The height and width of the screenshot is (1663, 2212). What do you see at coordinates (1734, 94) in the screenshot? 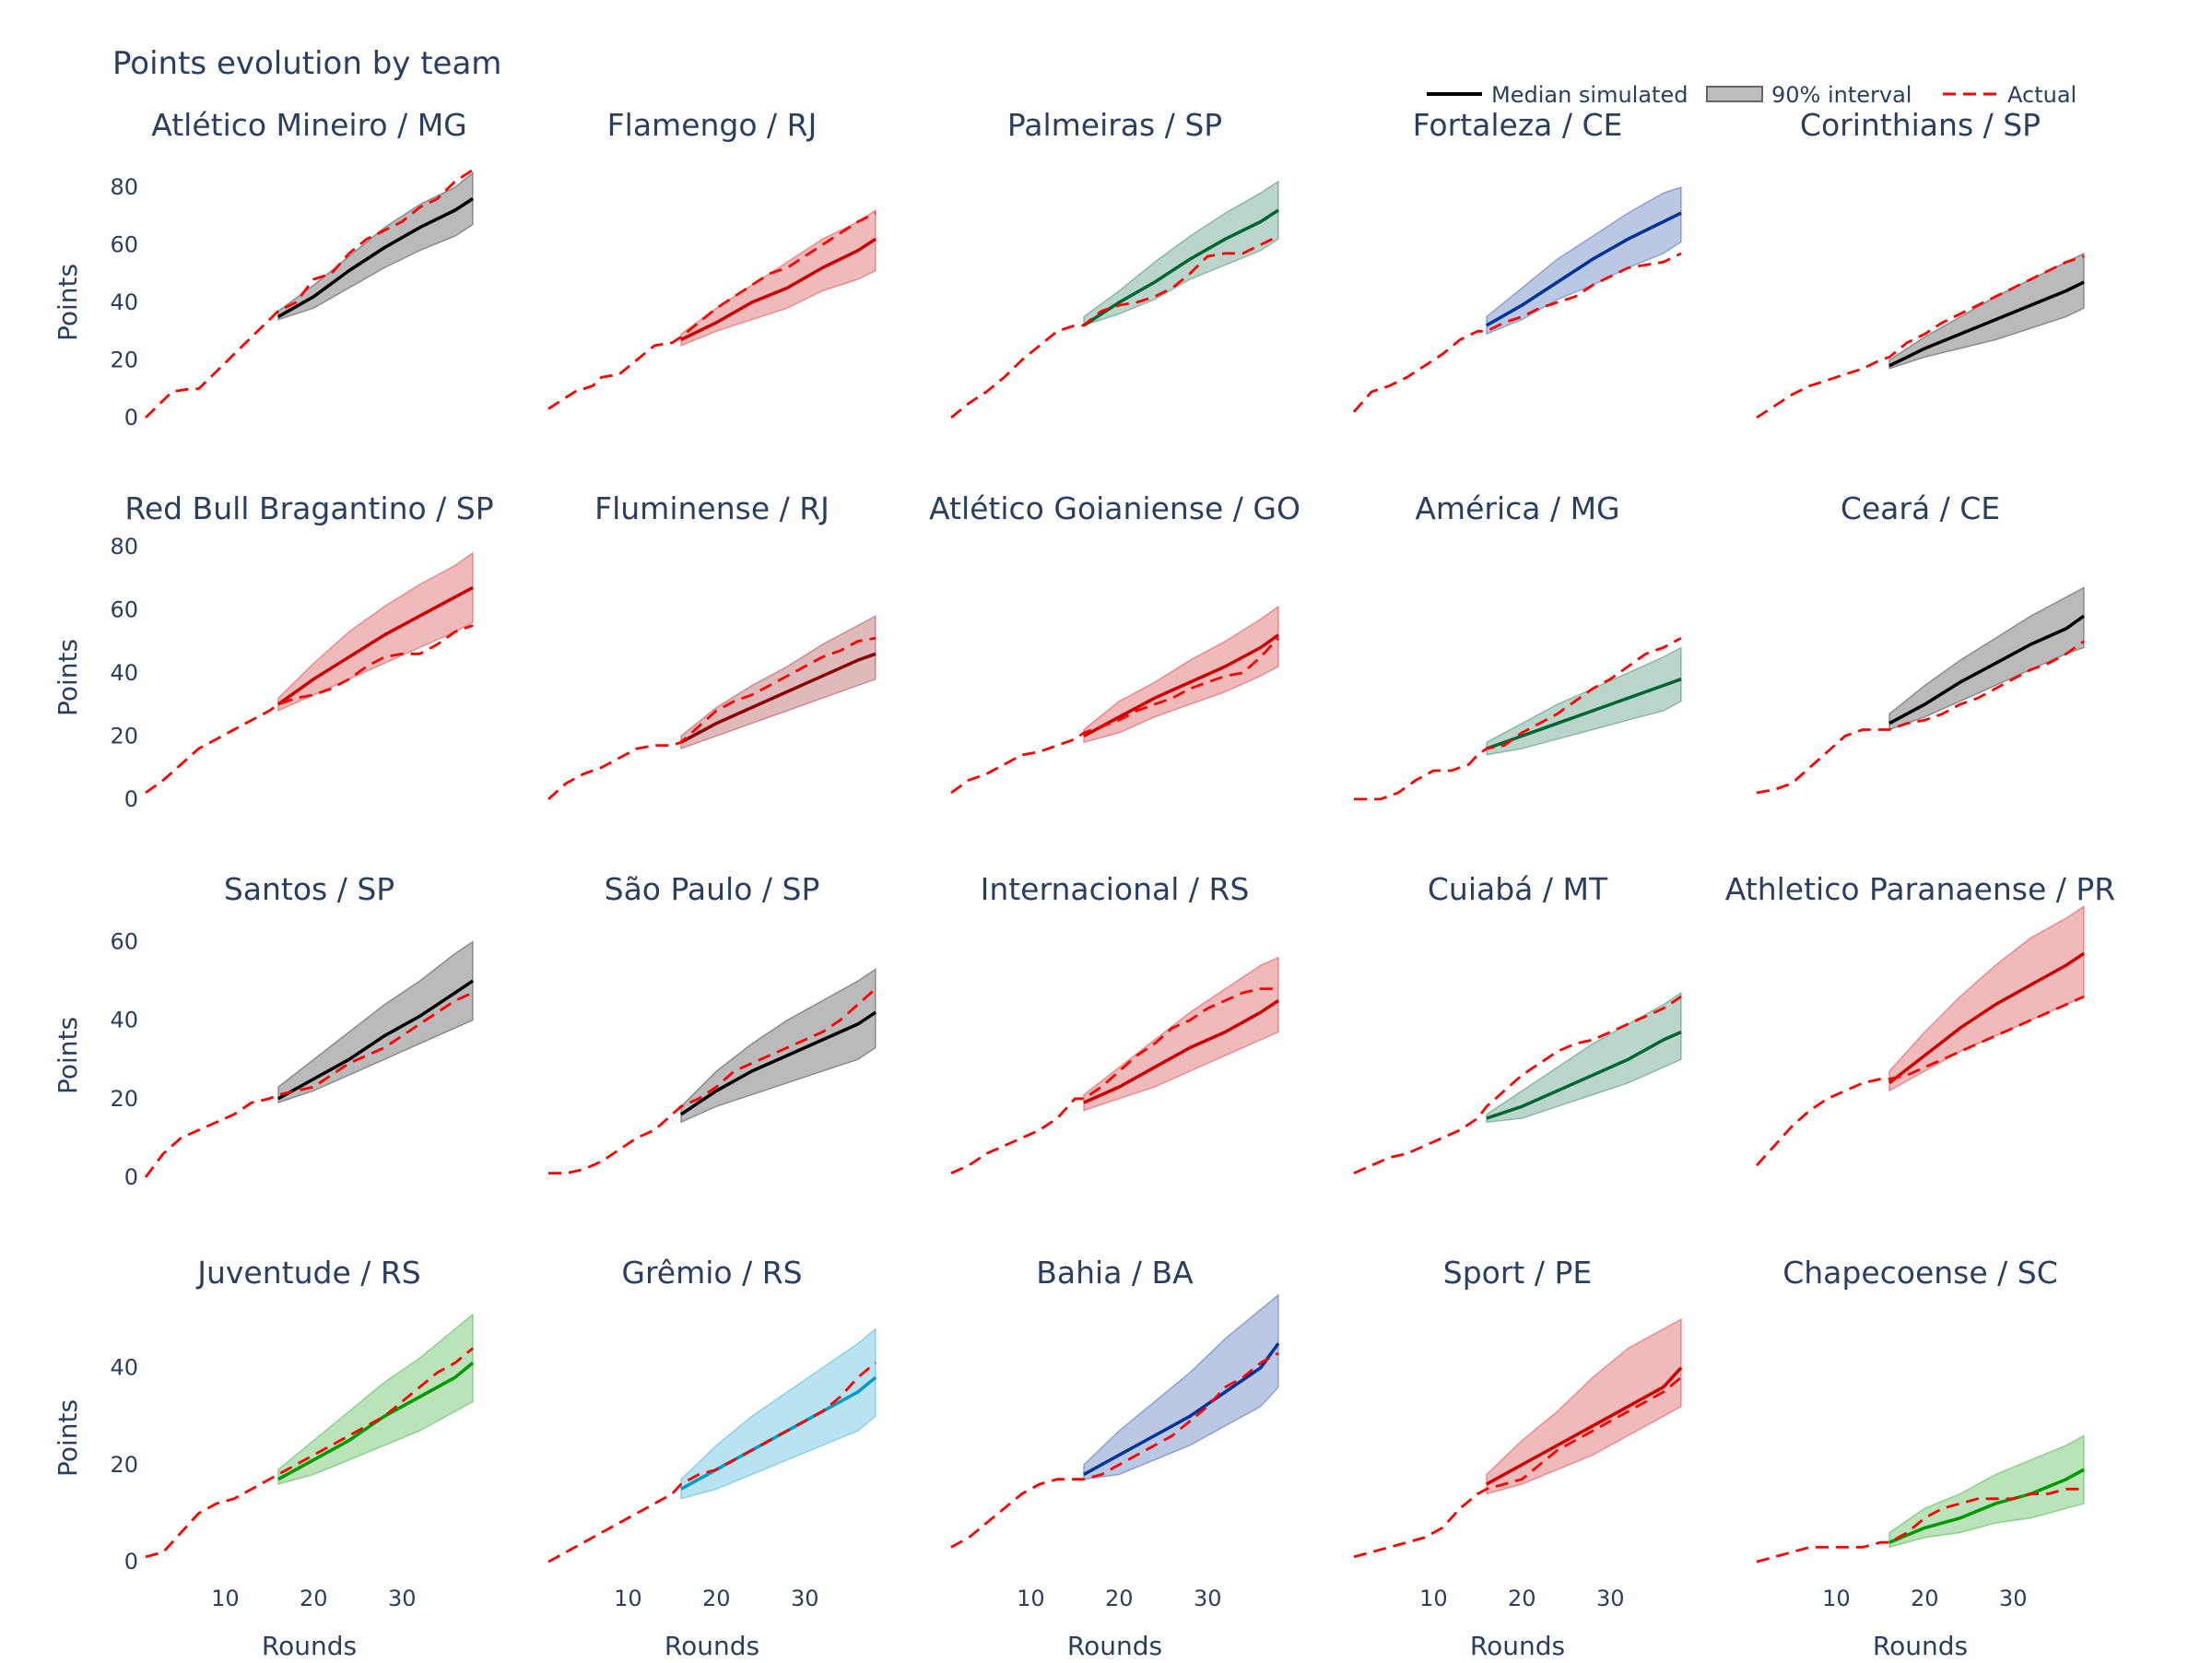
I see `legend-swatch-interval` at bounding box center [1734, 94].